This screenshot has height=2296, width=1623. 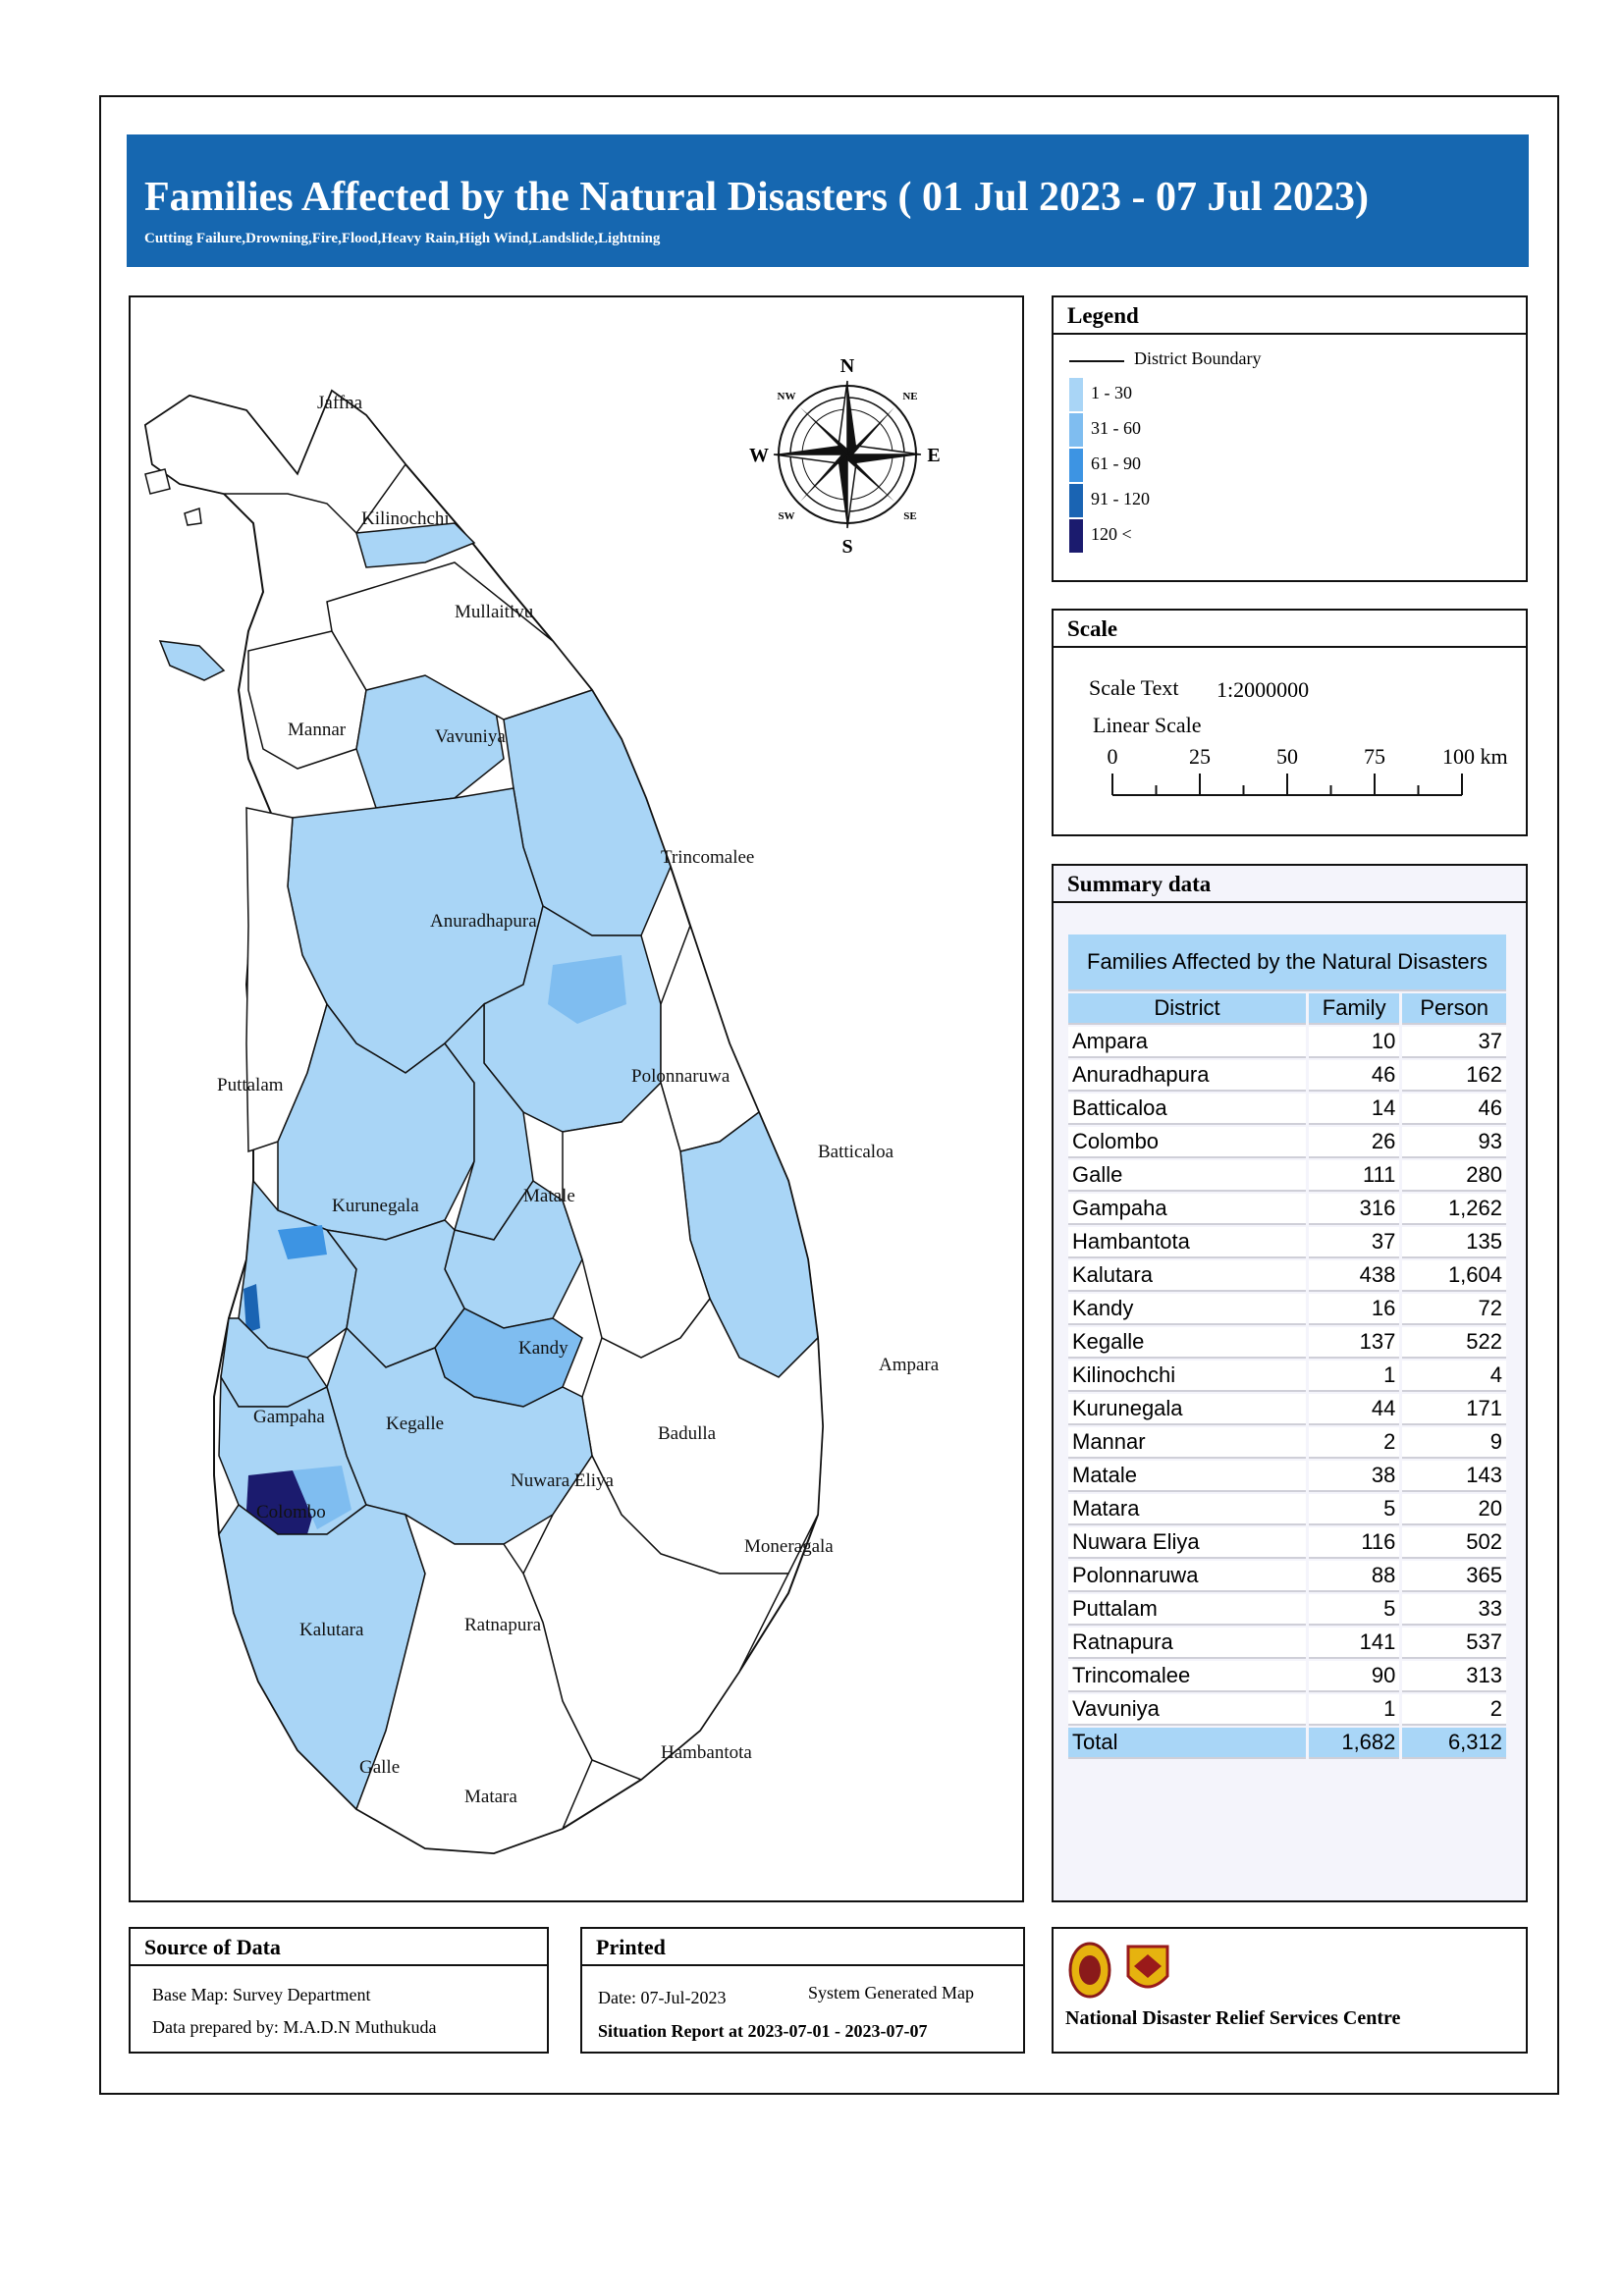 What do you see at coordinates (909, 1365) in the screenshot?
I see `map-label-ampara: Ampara` at bounding box center [909, 1365].